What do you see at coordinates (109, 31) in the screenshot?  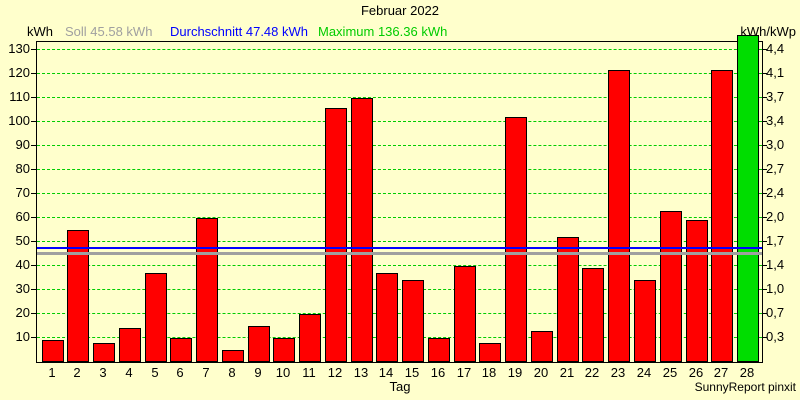 I see `soll-legend-label: Soll 45.58 kWh` at bounding box center [109, 31].